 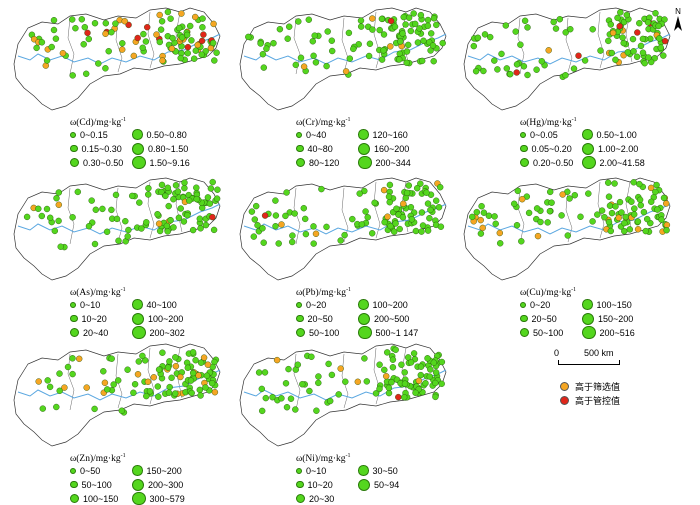 I want to click on legend-ni: ω(Ni)/mg·kg-1 0~10 30~50 10~20 50~94 20~30, so click(x=376, y=477).